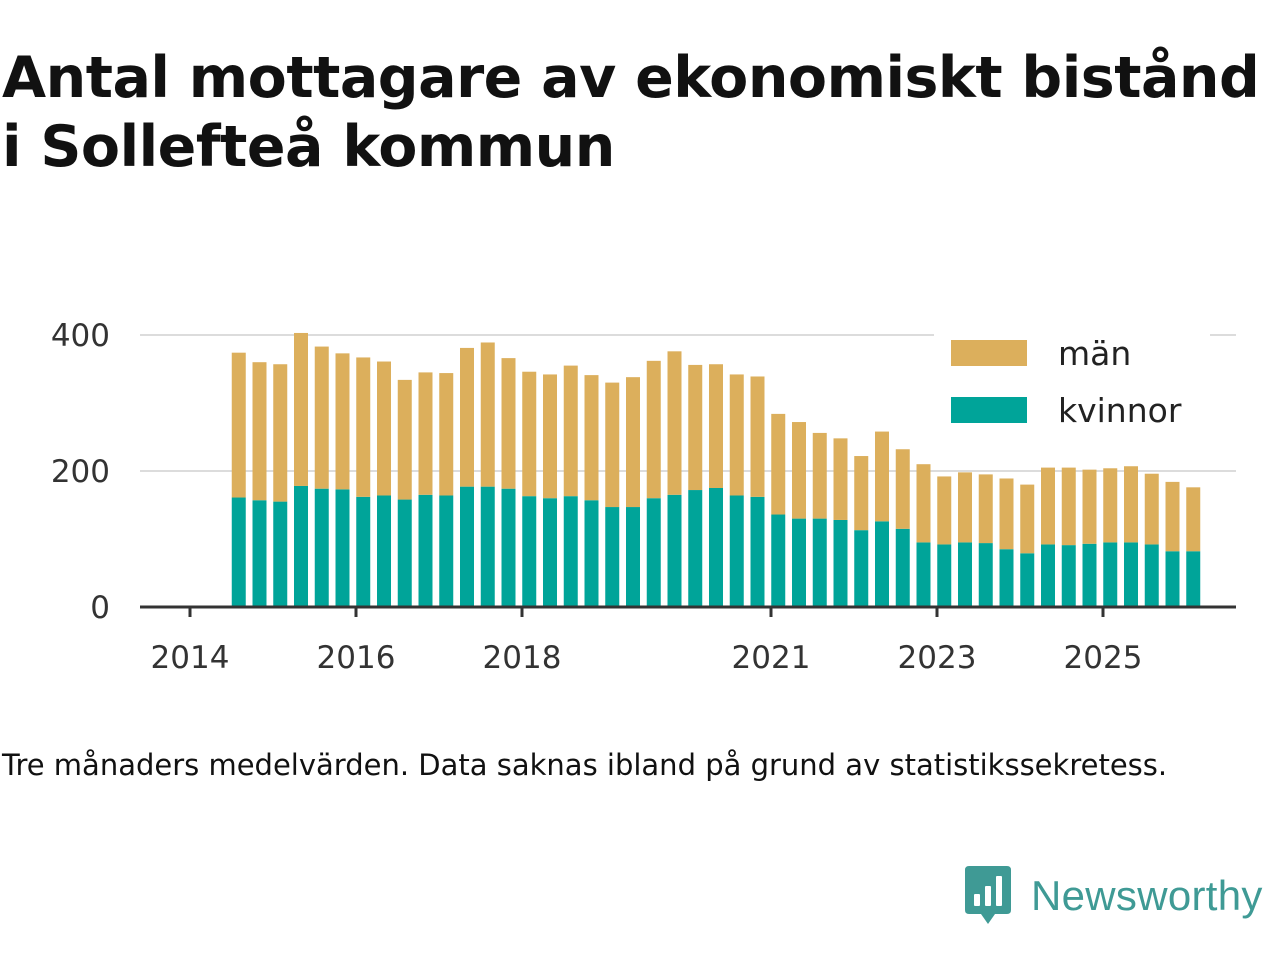 The image size is (1280, 960). What do you see at coordinates (80, 336) in the screenshot?
I see `y-tick-label: 400` at bounding box center [80, 336].